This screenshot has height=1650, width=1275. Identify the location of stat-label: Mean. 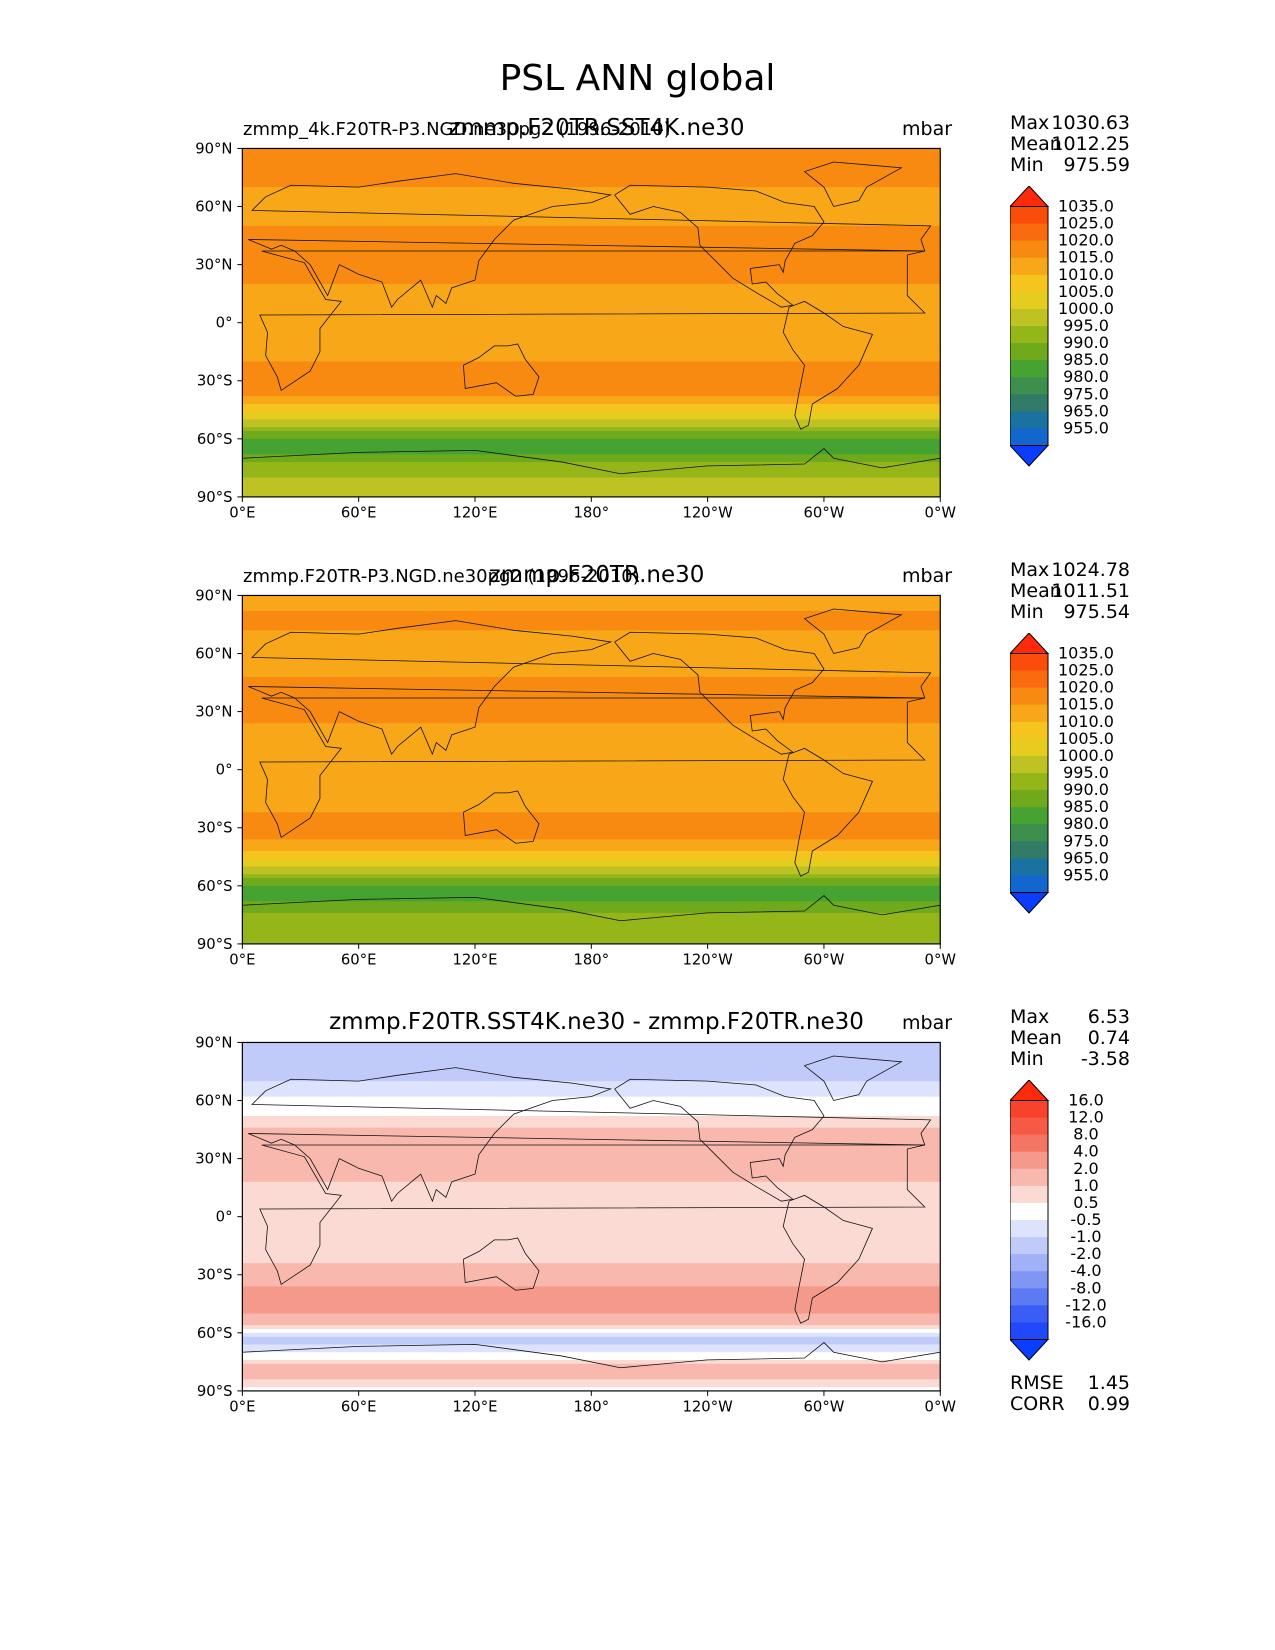
(1036, 591).